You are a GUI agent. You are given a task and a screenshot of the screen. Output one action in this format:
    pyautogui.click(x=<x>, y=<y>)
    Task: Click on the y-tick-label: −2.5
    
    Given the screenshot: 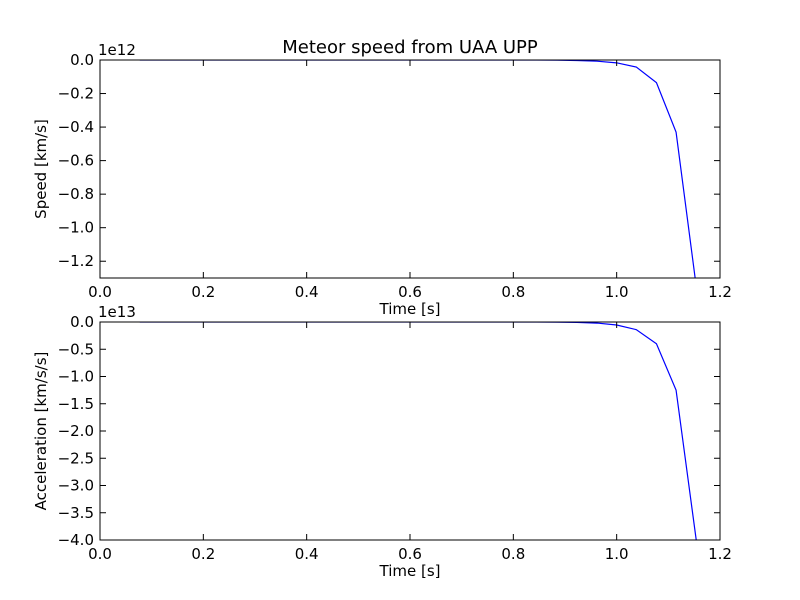 What is the action you would take?
    pyautogui.click(x=76, y=458)
    